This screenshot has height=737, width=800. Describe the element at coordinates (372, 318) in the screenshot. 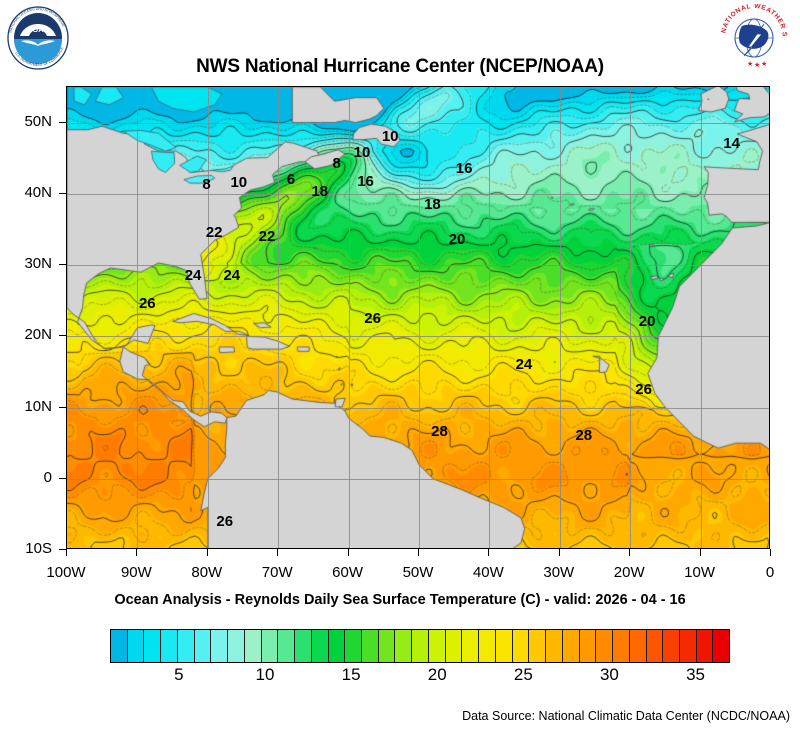

I see `contour-label: 26` at that location.